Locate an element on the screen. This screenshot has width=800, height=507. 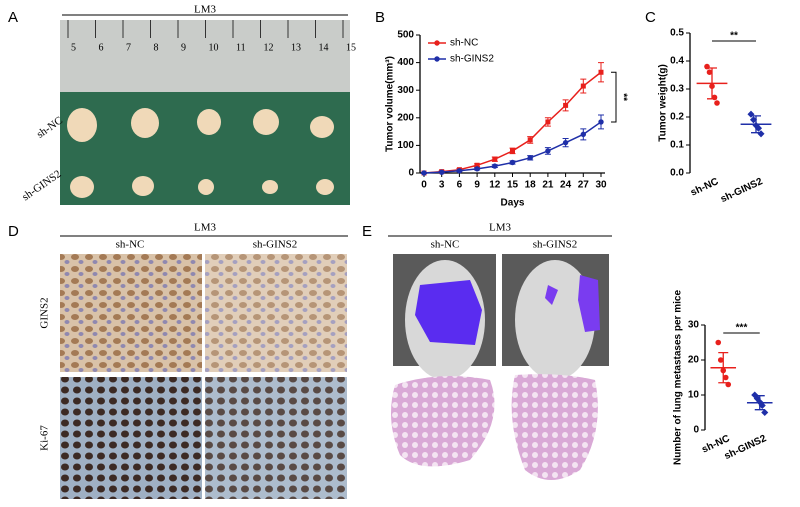
y-axis-label: Tumor volume(mm³) is located at coordinates (390, 104).